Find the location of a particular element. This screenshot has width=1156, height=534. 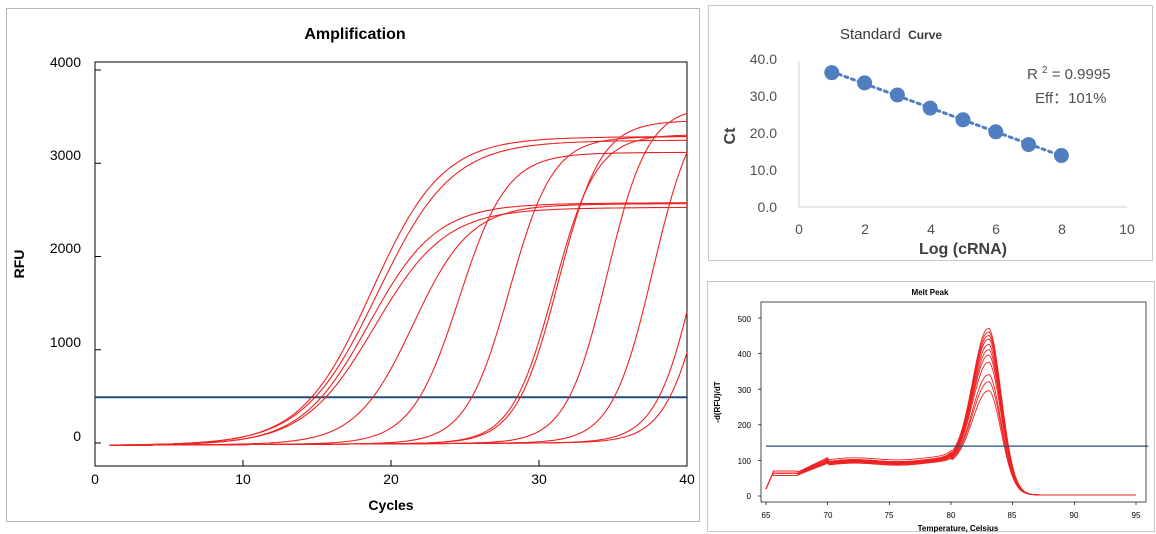

y-tick-label: 3000 is located at coordinates (65, 155).